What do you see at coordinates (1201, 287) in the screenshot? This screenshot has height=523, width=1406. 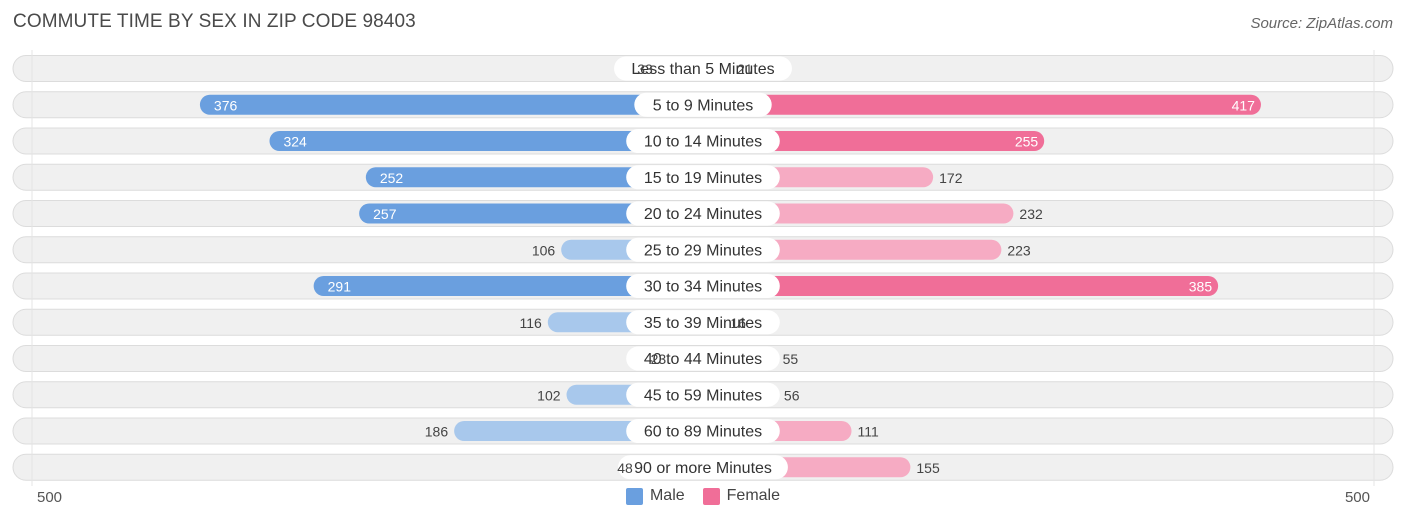 I see `value-label-female: 385` at bounding box center [1201, 287].